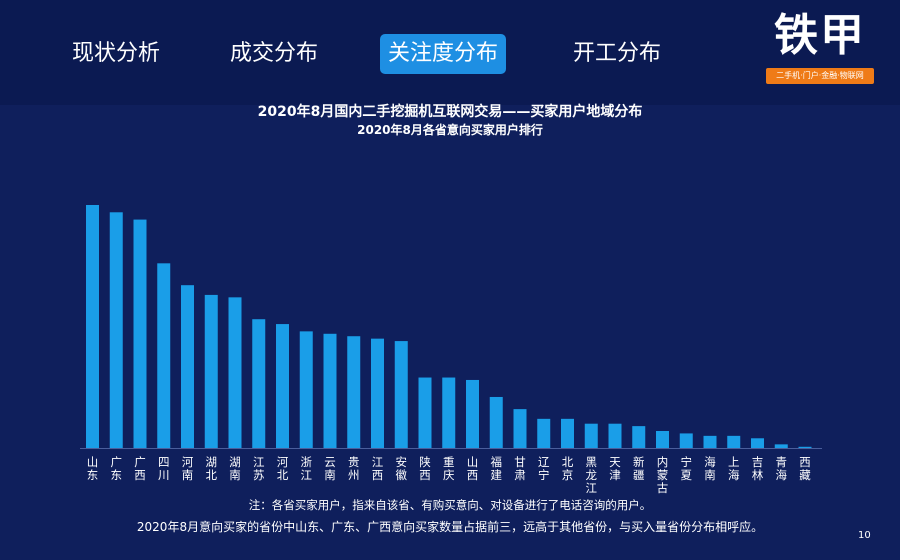 This screenshot has height=560, width=900. What do you see at coordinates (734, 468) in the screenshot?
I see `x-tick-label: 上海` at bounding box center [734, 468].